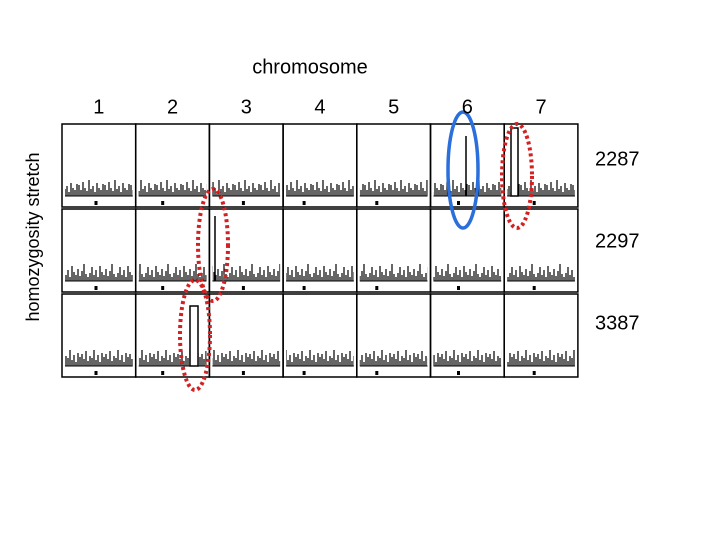 This screenshot has height=540, width=720. Describe the element at coordinates (540, 107) in the screenshot. I see `column-label: 7` at that location.